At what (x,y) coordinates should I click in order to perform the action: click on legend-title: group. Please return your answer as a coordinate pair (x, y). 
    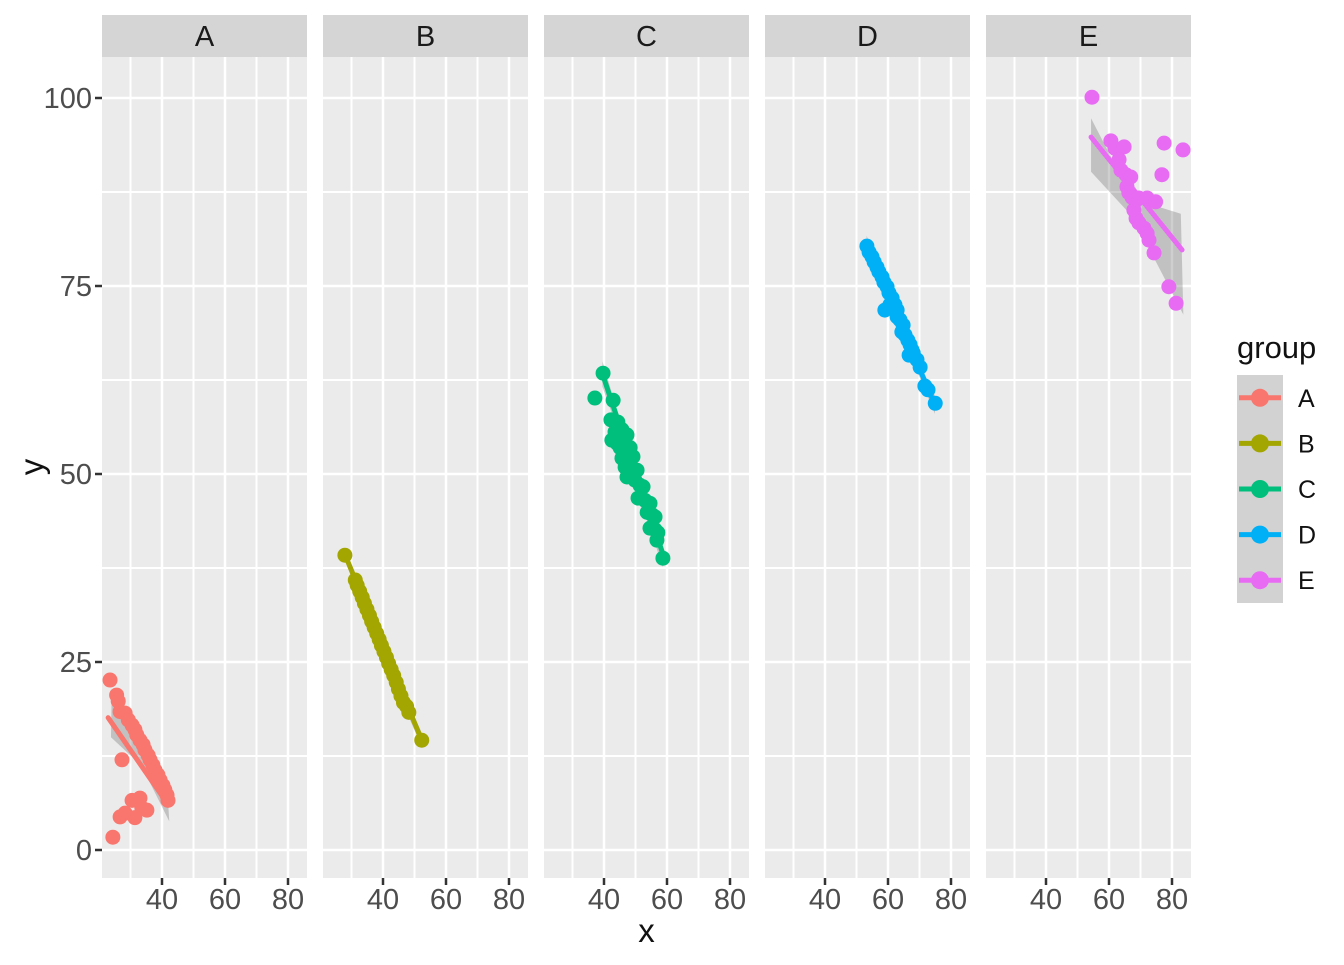
    Looking at the image, I should click on (1277, 347).